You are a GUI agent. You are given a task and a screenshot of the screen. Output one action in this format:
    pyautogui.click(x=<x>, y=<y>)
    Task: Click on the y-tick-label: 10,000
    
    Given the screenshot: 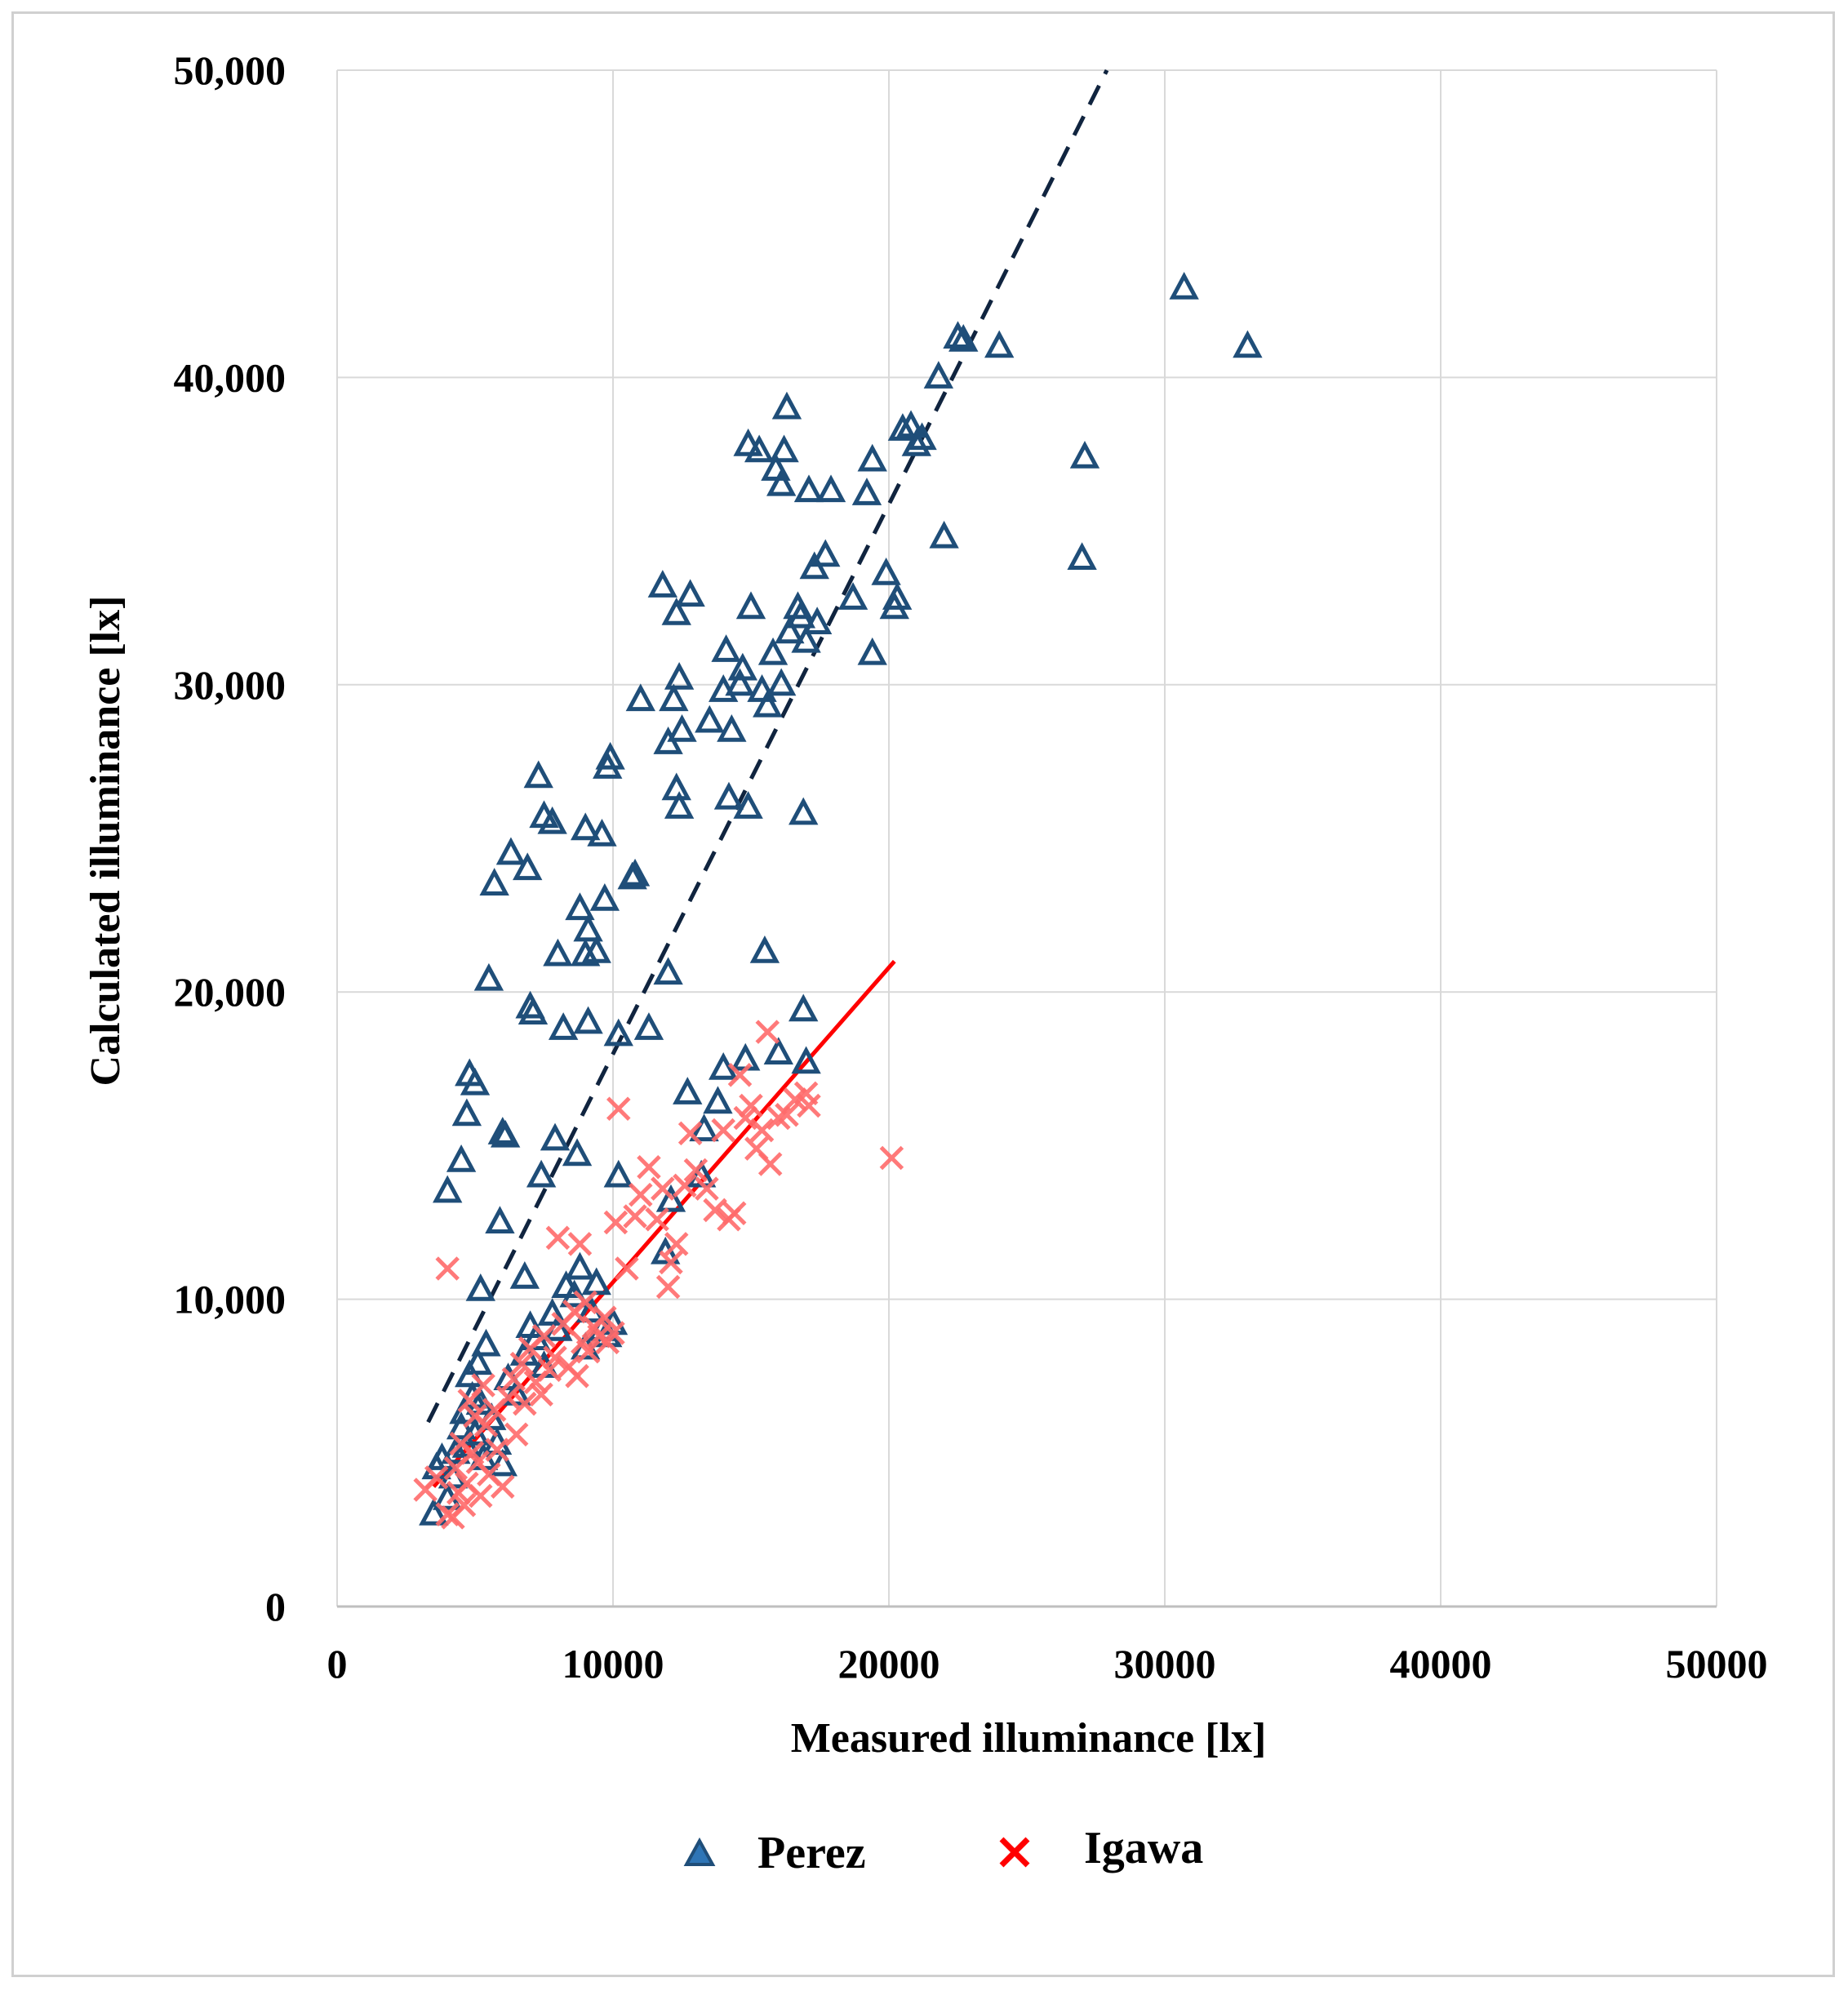 What is the action you would take?
    pyautogui.click(x=230, y=1299)
    